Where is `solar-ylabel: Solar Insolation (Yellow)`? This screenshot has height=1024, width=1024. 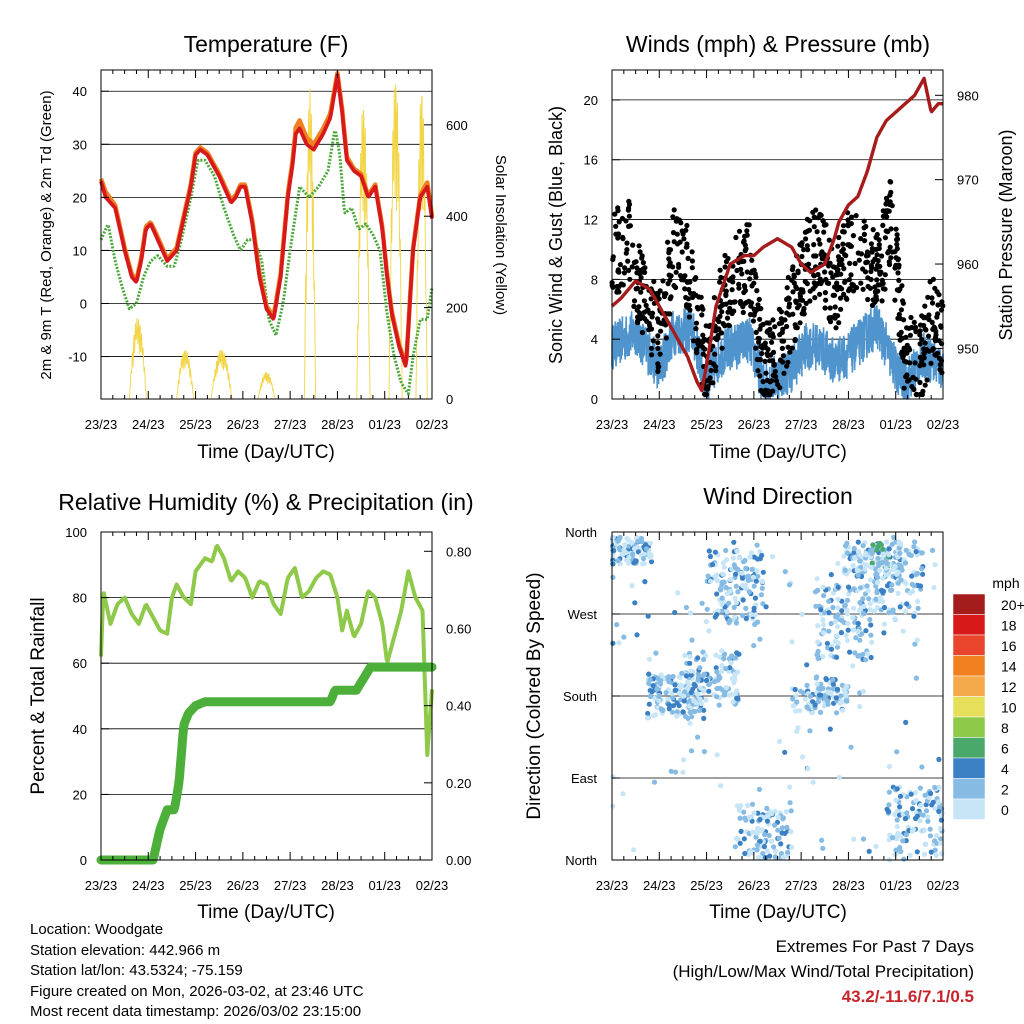
solar-ylabel: Solar Insolation (Yellow) is located at coordinates (500, 235).